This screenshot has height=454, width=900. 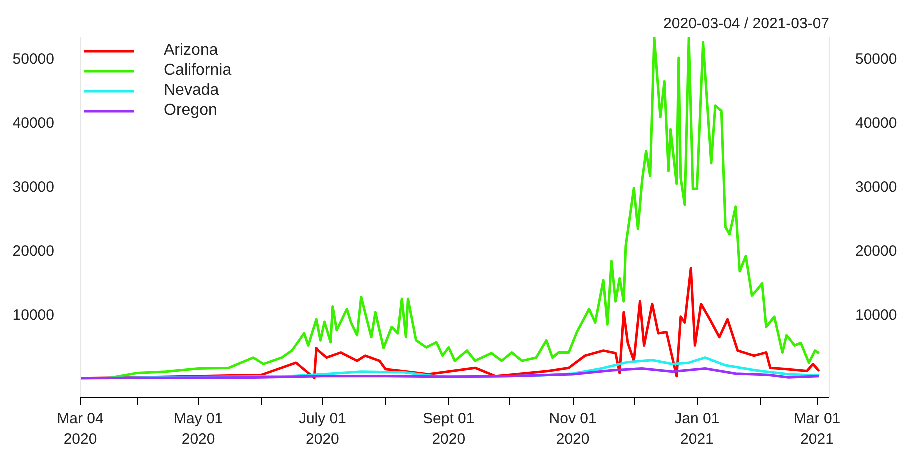 I want to click on y-tick-label: 10000, so click(x=33, y=315).